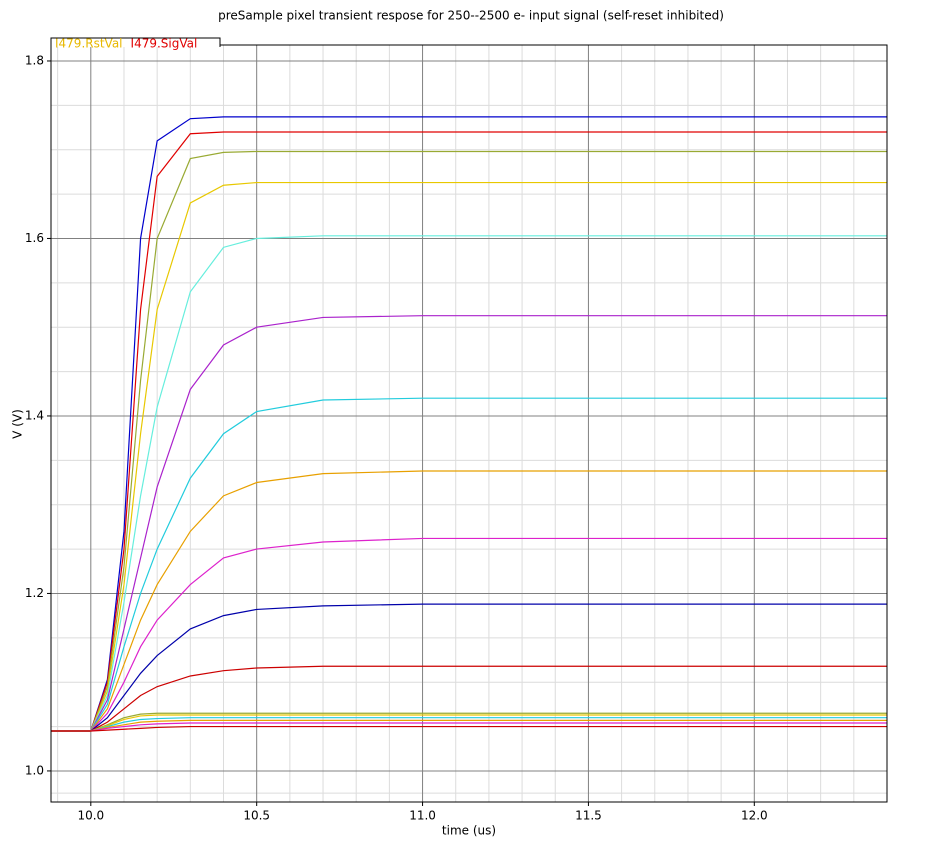 The height and width of the screenshot is (846, 942). What do you see at coordinates (34, 238) in the screenshot?
I see `y-tick-label: 1.6` at bounding box center [34, 238].